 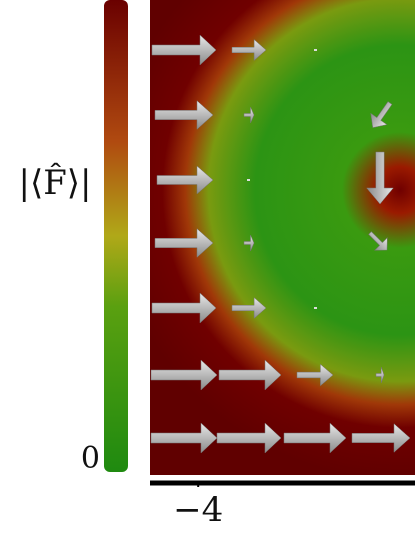 I want to click on x-tick-label: −4, so click(x=198, y=510).